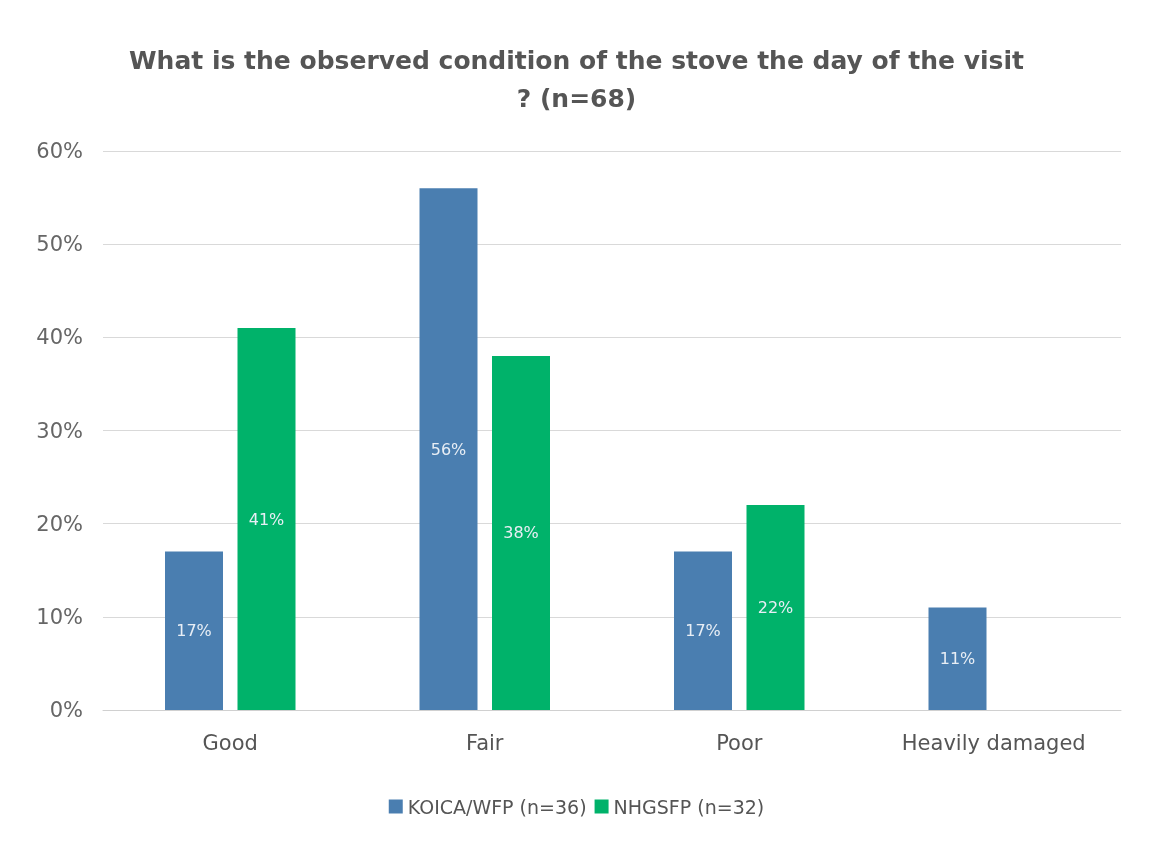 The image size is (1153, 843). Describe the element at coordinates (485, 742) in the screenshot. I see `x-tick-label: Fair` at that location.